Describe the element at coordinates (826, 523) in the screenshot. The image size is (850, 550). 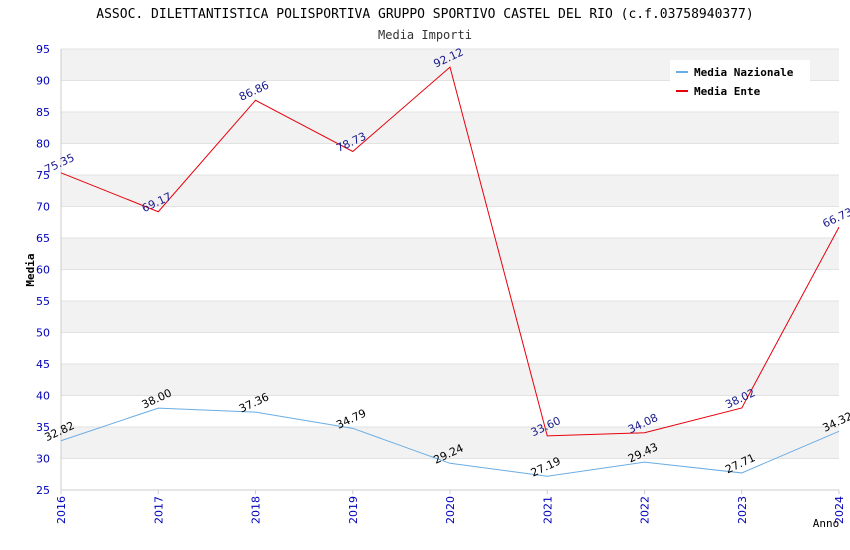
I see `x-axis-label: Anno` at that location.